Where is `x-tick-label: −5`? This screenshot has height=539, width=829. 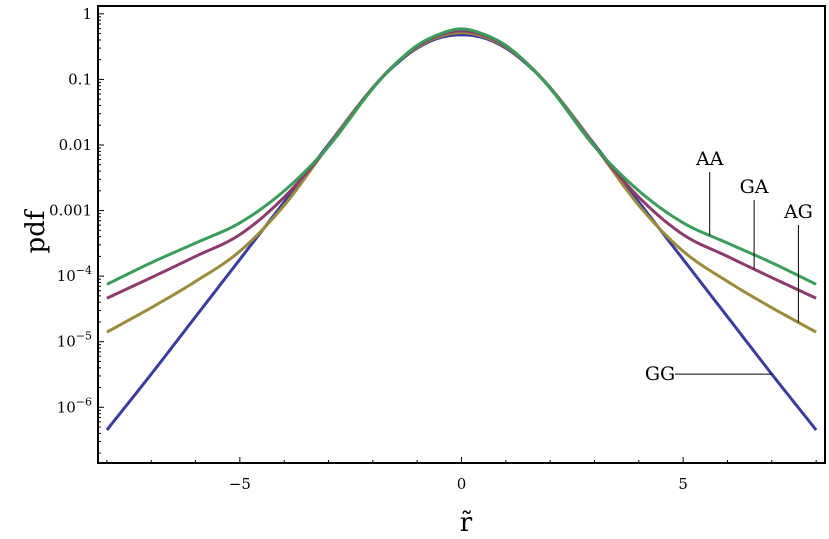
x-tick-label: −5 is located at coordinates (240, 484).